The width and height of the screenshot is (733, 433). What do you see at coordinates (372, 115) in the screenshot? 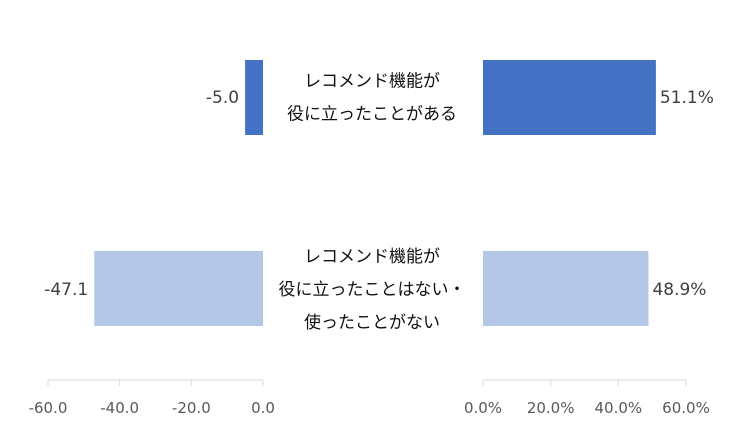
I see `category-label-line: 役に立ったことがある` at bounding box center [372, 115].